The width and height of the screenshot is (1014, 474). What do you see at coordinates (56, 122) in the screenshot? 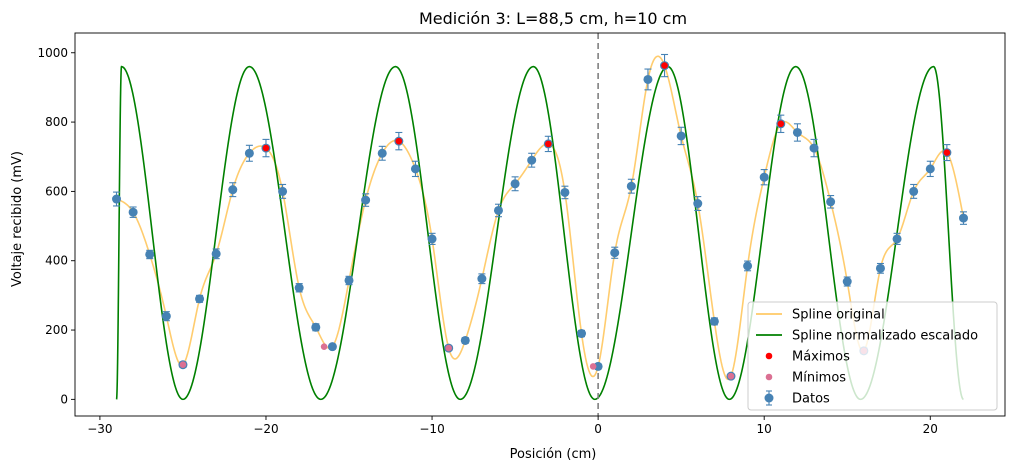
I see `y-tick-label: 800` at bounding box center [56, 122].